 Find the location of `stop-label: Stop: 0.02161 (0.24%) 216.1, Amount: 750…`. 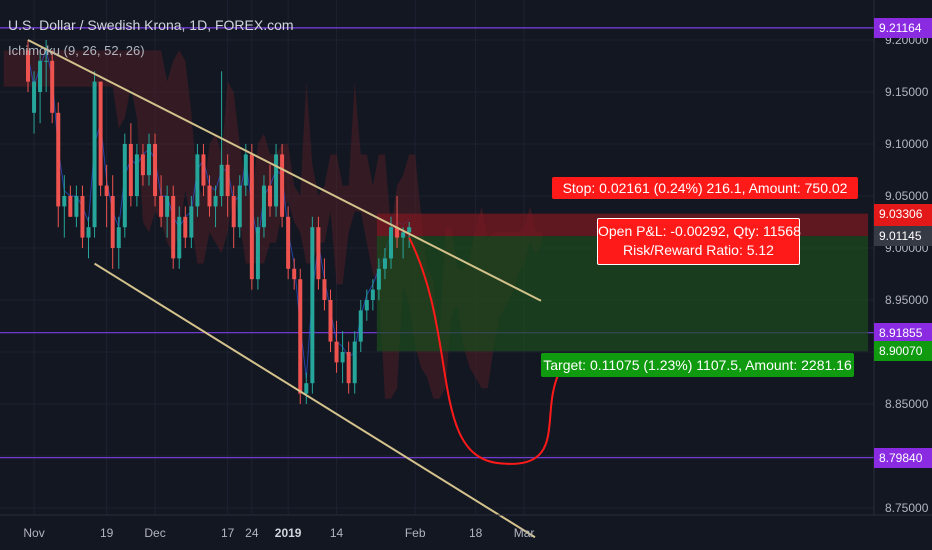

stop-label: Stop: 0.02161 (0.24%) 216.1, Amount: 750… is located at coordinates (705, 188).